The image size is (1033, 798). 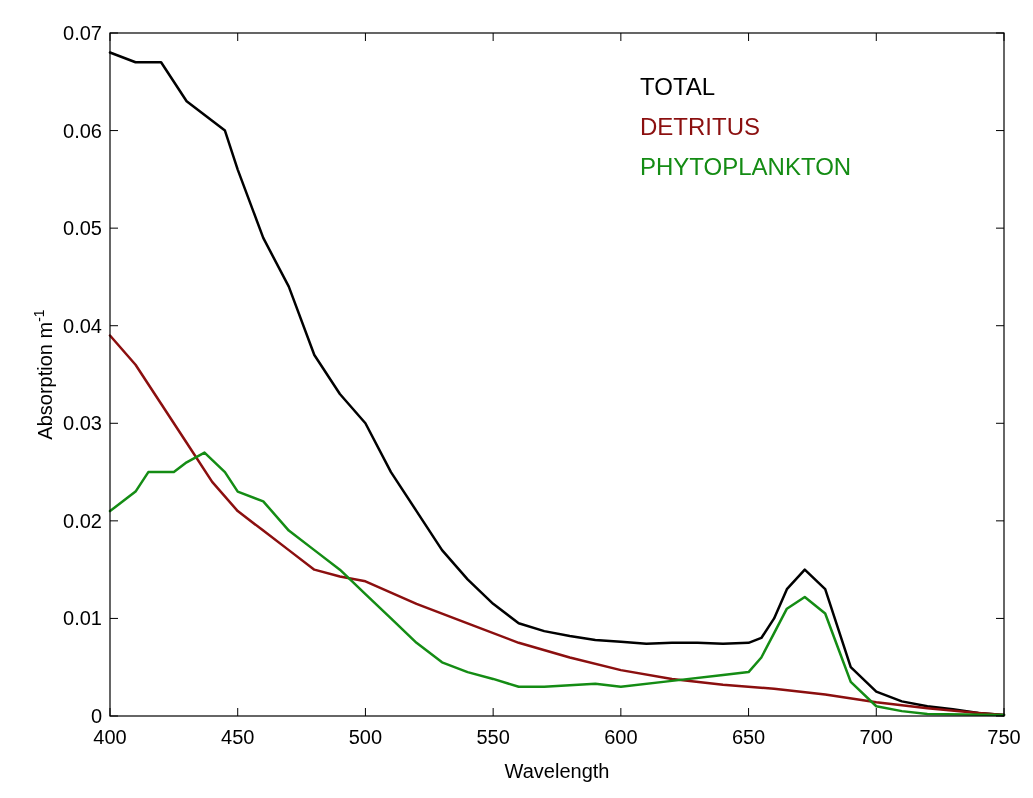 I want to click on y-tick-label: 0.07, so click(x=82, y=33).